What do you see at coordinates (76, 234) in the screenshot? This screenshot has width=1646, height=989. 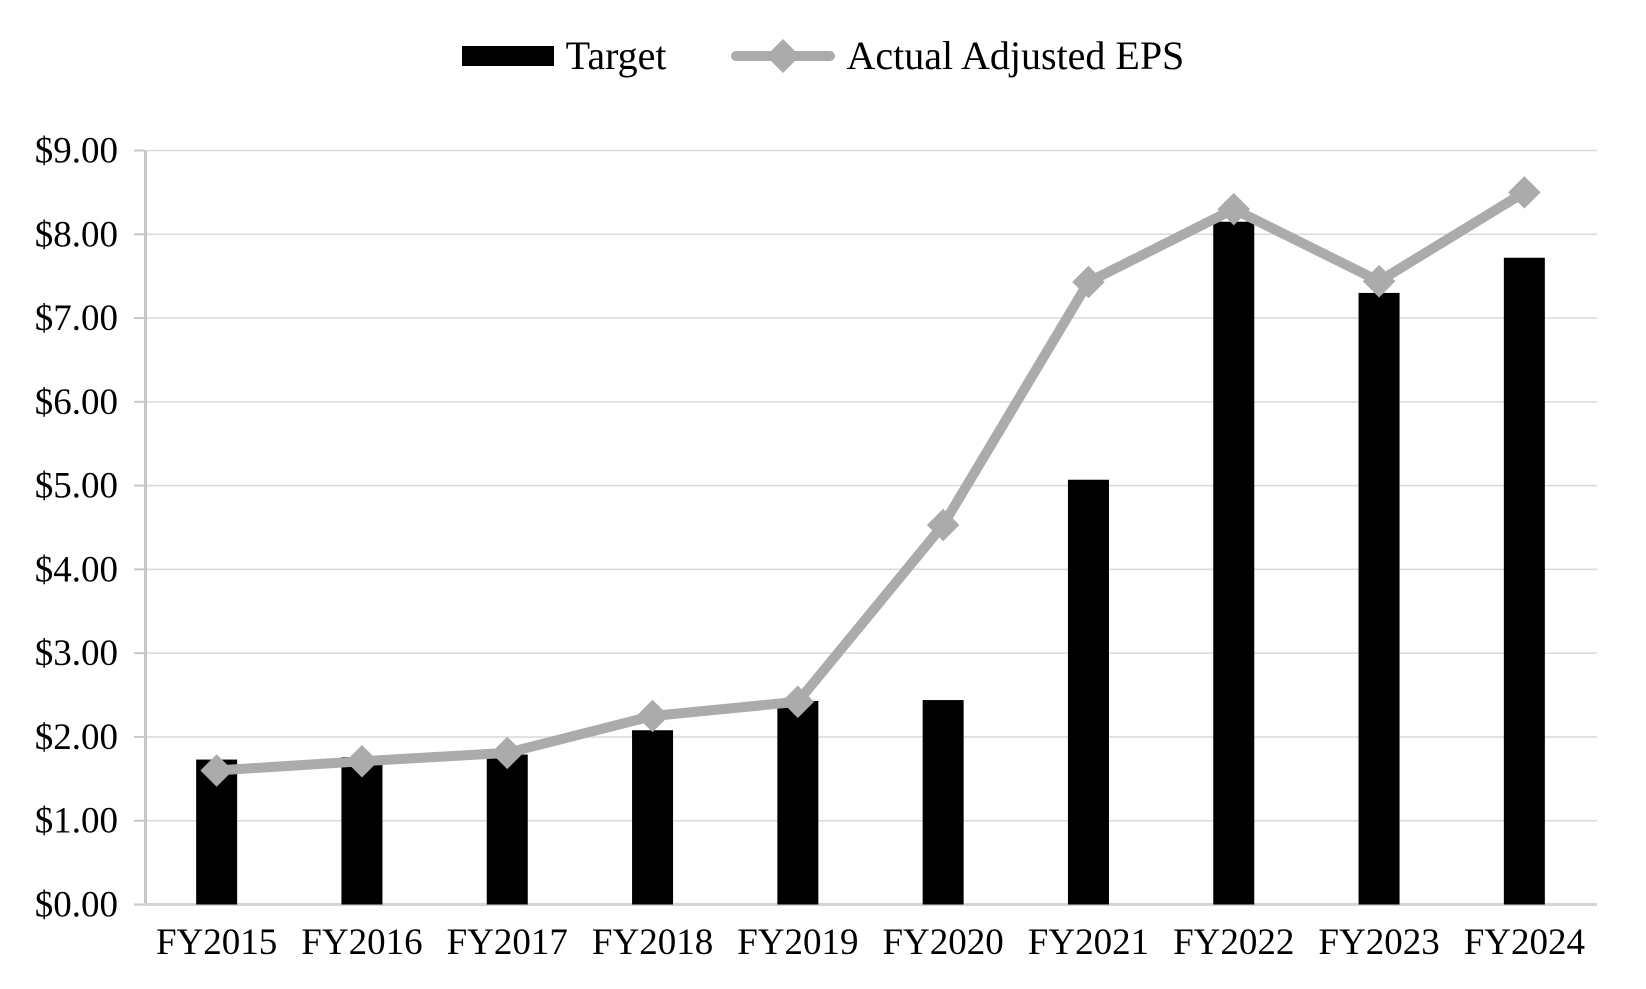 I see `y-tick-label: $8.00` at bounding box center [76, 234].